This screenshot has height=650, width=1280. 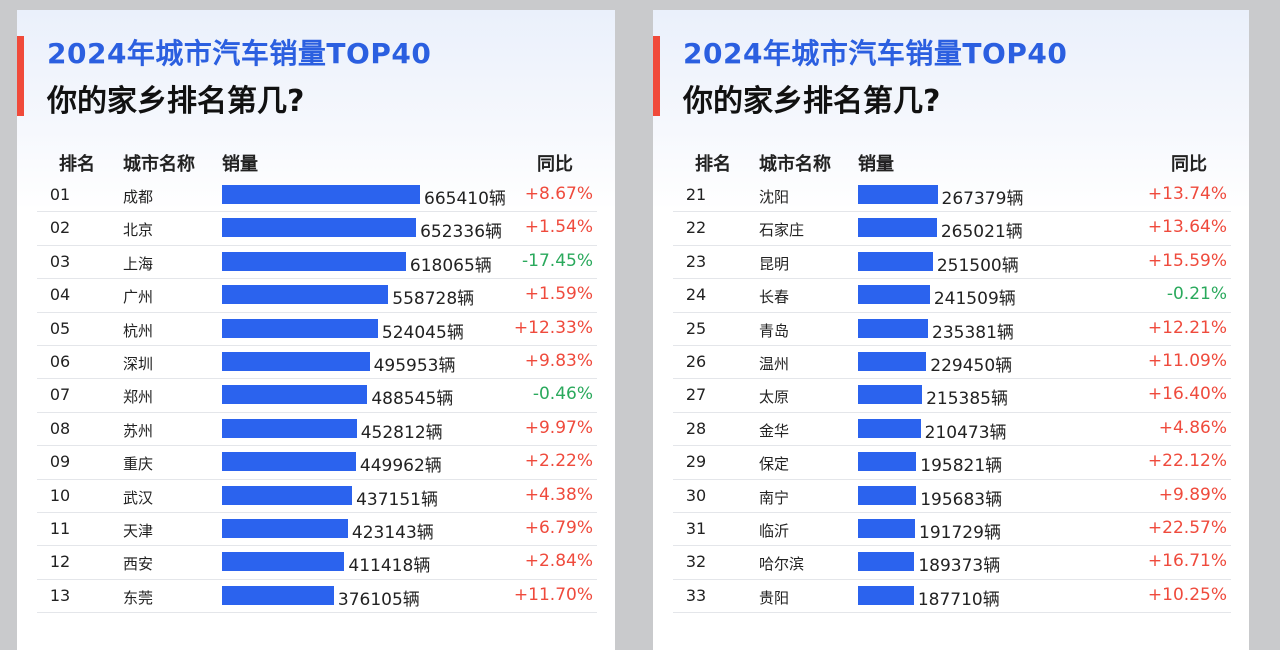 I want to click on sales-value-label: 495953辆, so click(x=414, y=366).